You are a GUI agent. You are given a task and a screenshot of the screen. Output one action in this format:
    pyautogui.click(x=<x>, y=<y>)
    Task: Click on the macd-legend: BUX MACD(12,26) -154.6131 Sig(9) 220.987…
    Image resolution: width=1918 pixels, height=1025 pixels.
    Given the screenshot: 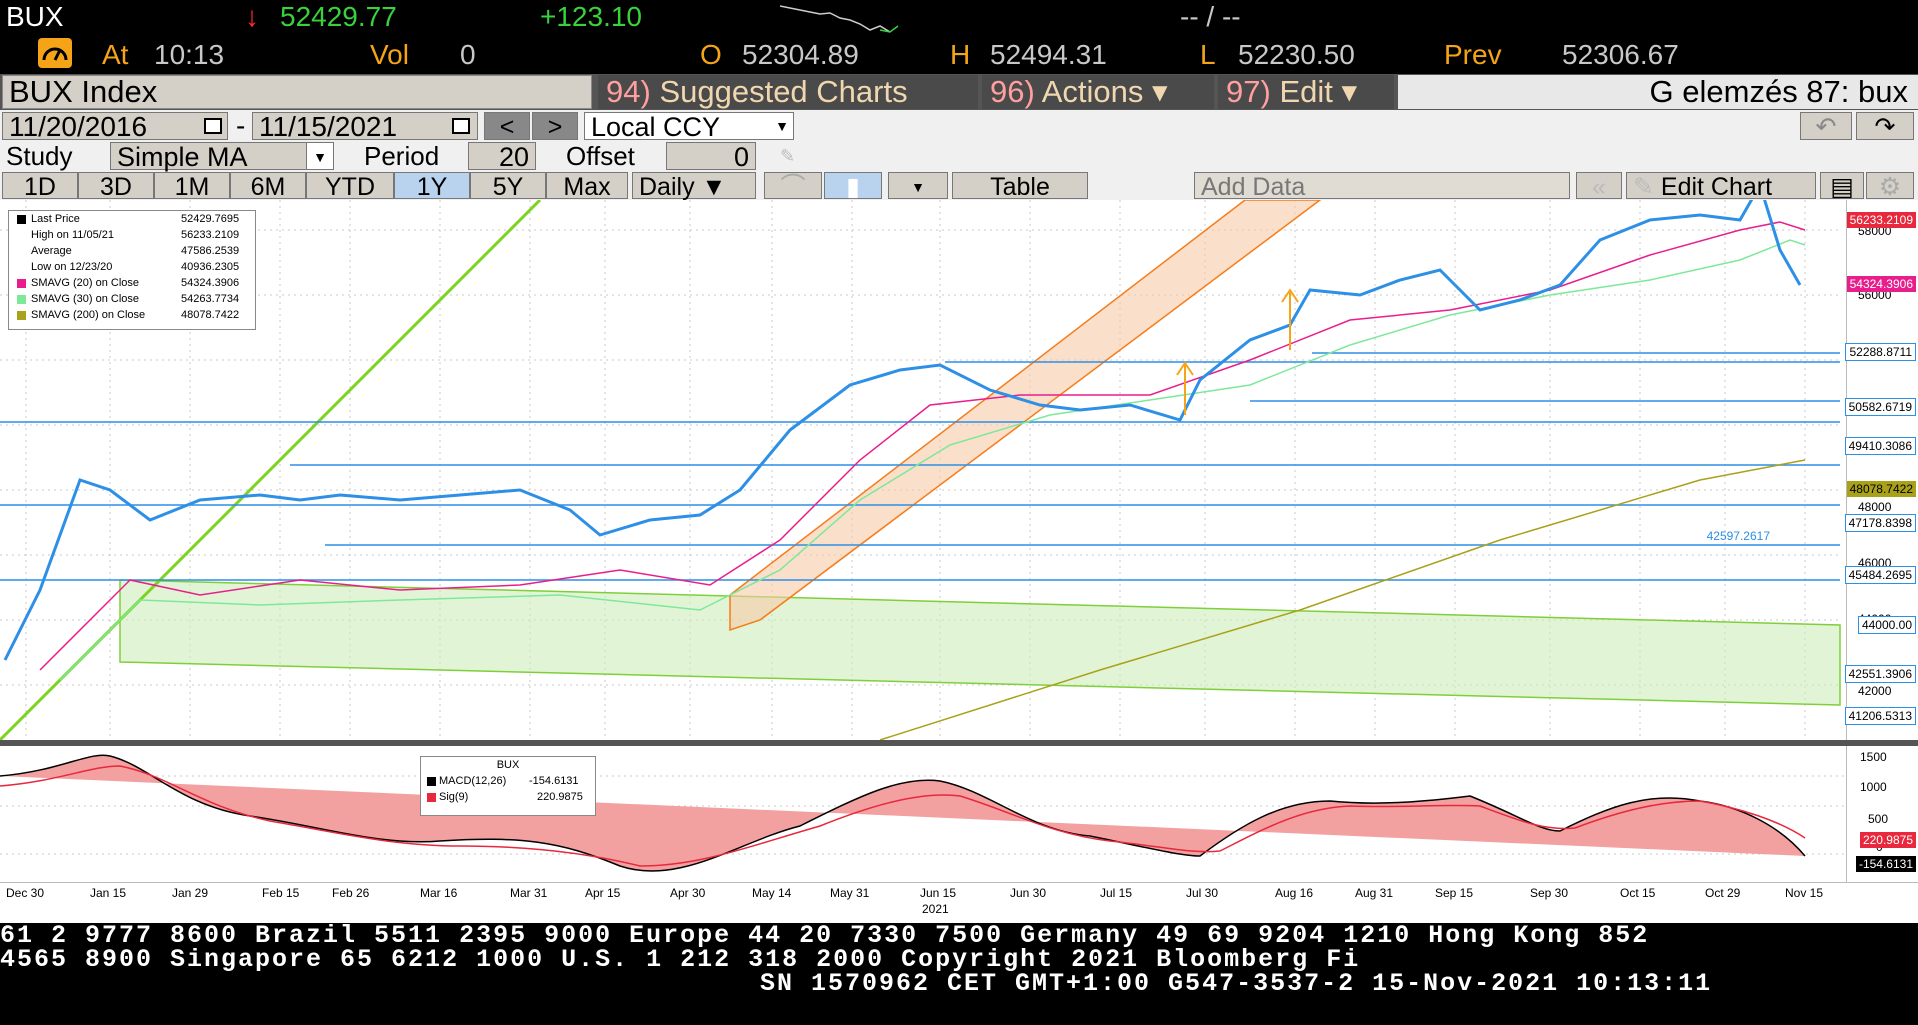 What is the action you would take?
    pyautogui.click(x=508, y=786)
    